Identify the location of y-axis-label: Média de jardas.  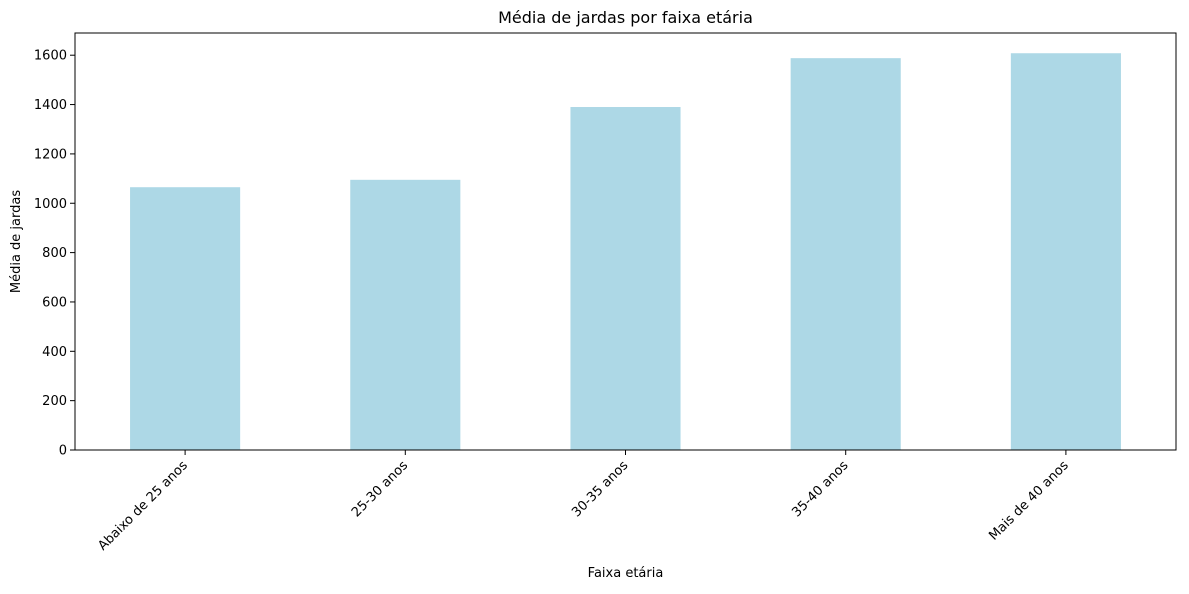
(16, 241).